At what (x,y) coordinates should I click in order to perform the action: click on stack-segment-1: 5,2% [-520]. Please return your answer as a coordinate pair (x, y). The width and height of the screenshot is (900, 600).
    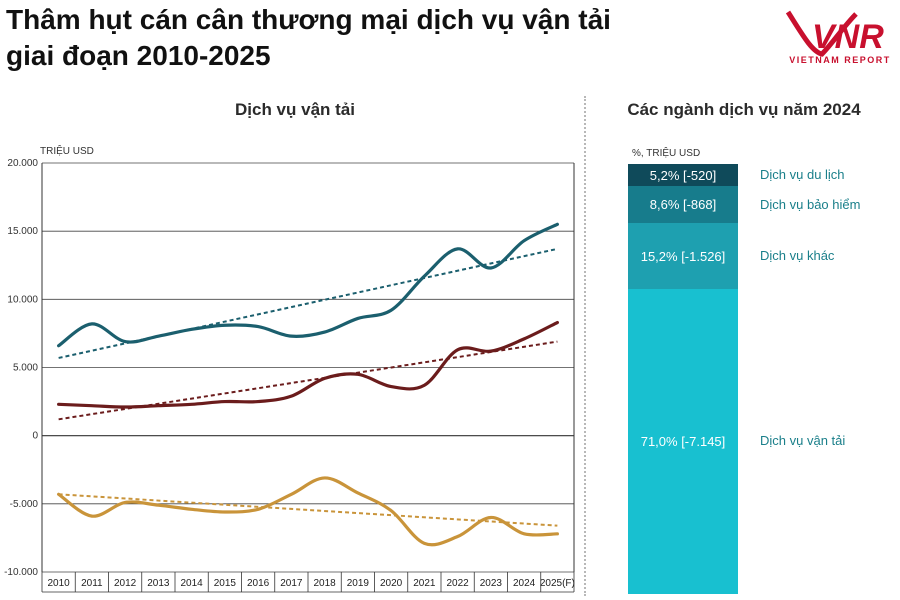
    Looking at the image, I should click on (683, 175).